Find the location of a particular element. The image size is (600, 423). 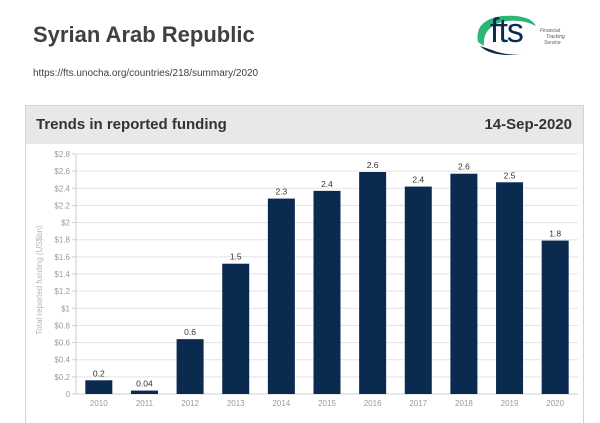

x-tick-label: 2020 is located at coordinates (555, 403).